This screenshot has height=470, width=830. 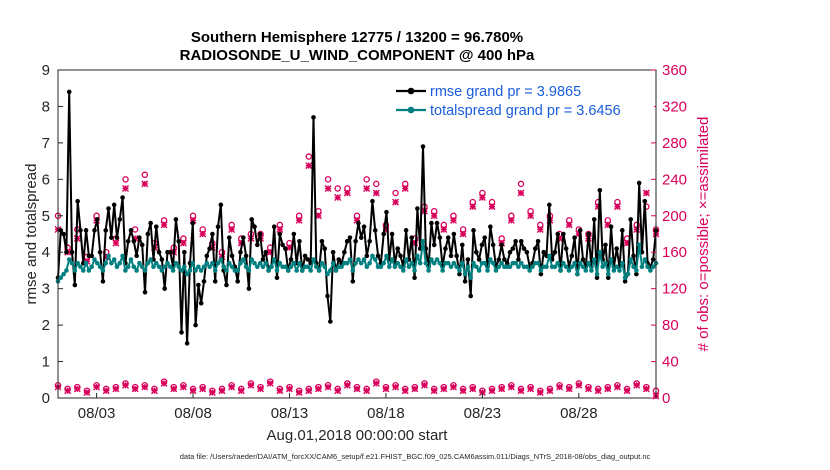 What do you see at coordinates (674, 252) in the screenshot?
I see `y-right-tick-label: 160` at bounding box center [674, 252].